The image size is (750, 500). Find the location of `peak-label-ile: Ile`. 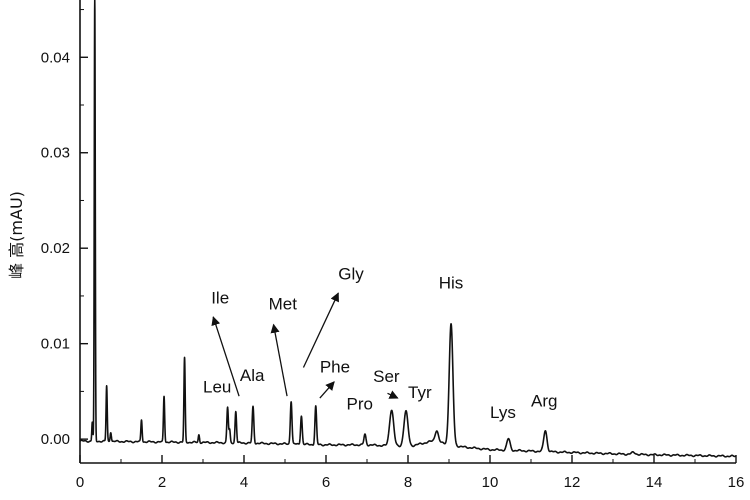

peak-label-ile: Ile is located at coordinates (220, 298).